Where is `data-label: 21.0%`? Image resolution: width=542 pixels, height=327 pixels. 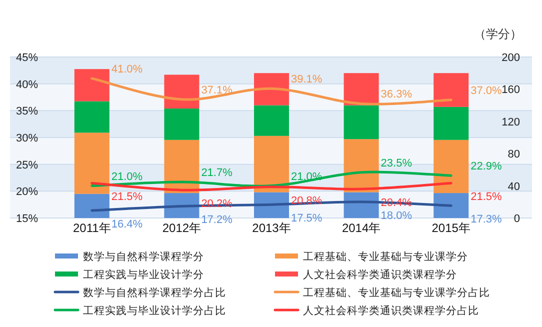 data-label: 21.0% is located at coordinates (127, 176).